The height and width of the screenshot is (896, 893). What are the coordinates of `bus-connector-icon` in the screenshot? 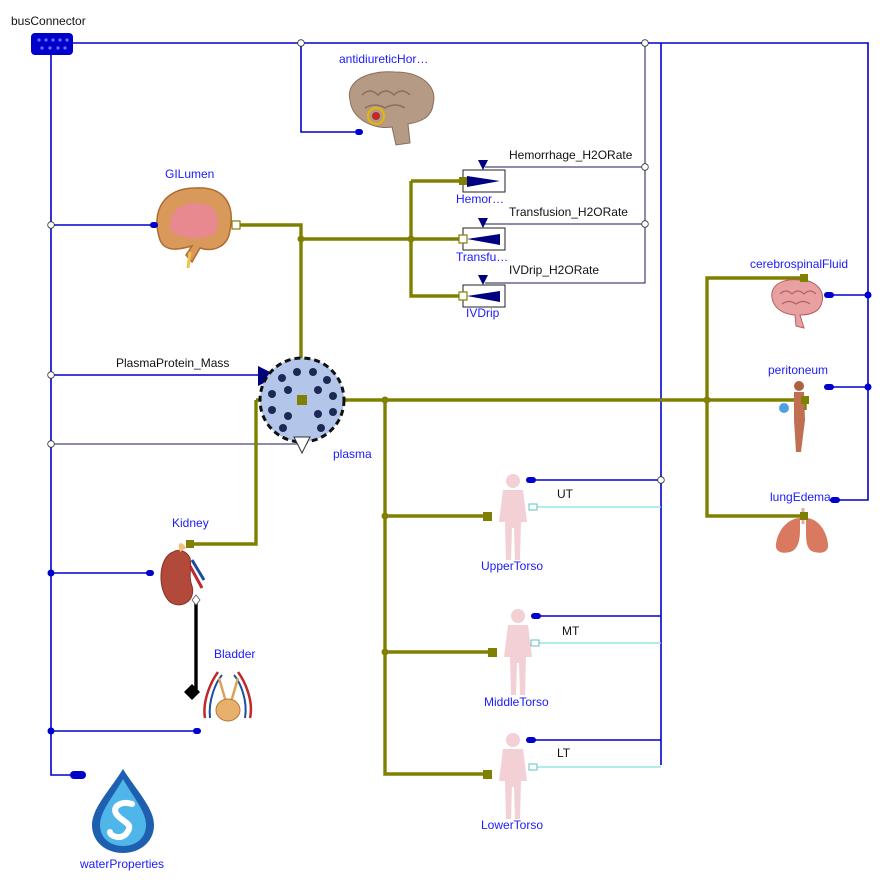 It's located at (52, 44).